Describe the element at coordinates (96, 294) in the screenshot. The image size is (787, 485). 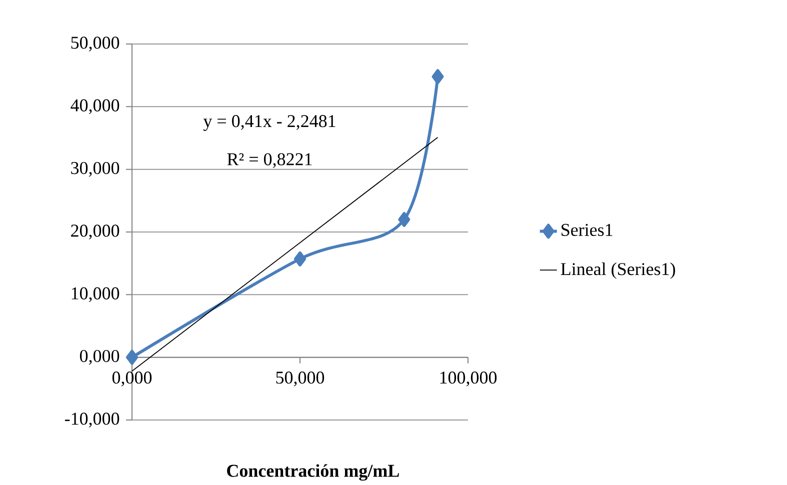
I see `y-tick-label: 10,000` at that location.